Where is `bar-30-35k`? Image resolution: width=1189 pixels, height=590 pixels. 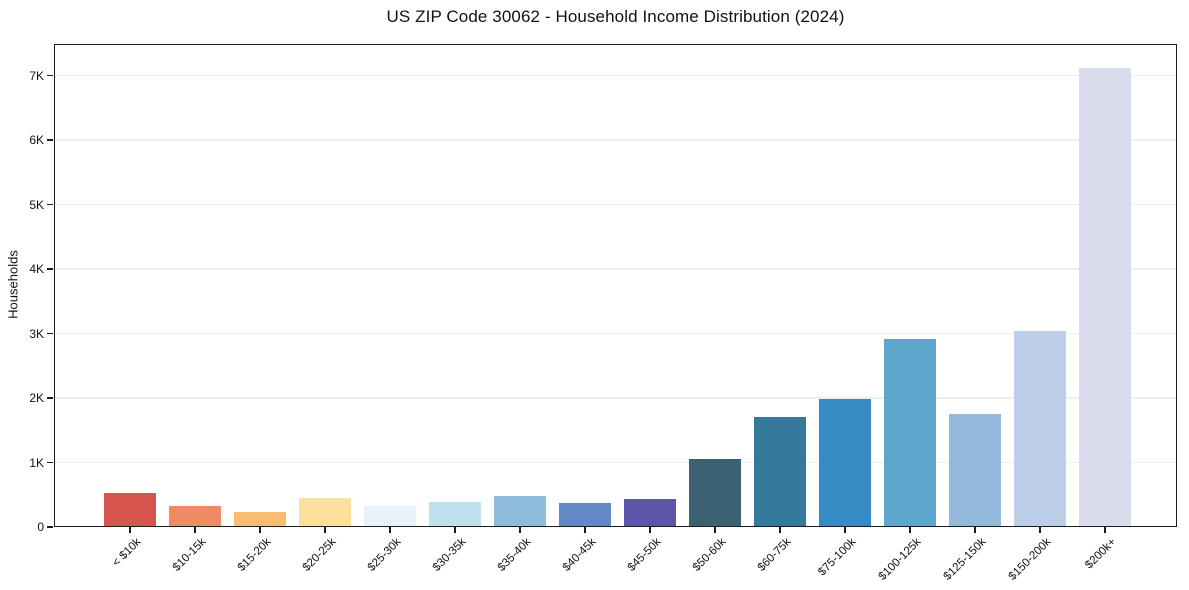
bar-30-35k is located at coordinates (455, 514).